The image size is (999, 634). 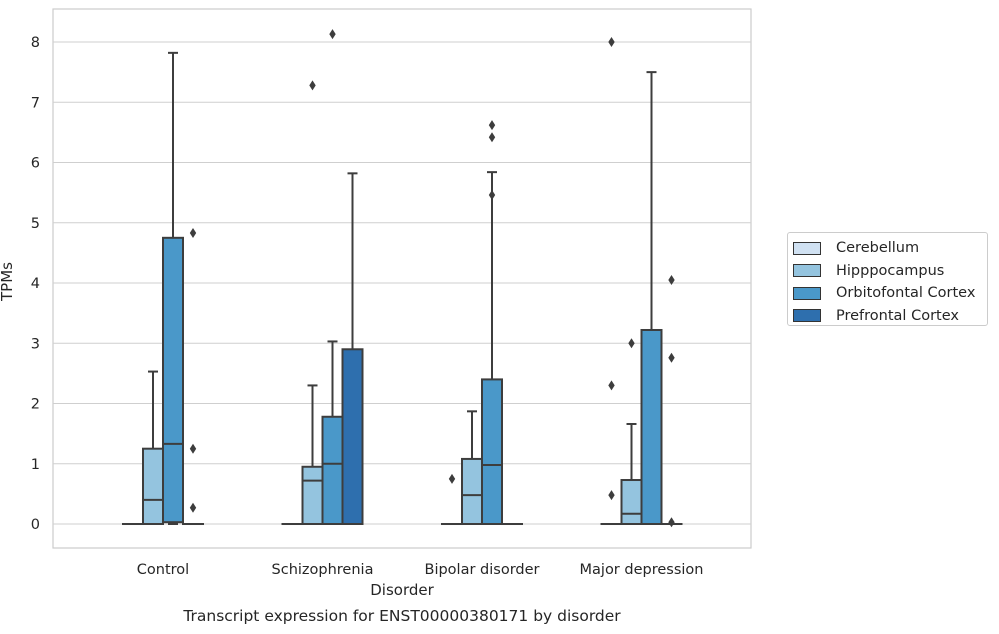 I want to click on box-3-1-iqr, so click(x=352, y=436).